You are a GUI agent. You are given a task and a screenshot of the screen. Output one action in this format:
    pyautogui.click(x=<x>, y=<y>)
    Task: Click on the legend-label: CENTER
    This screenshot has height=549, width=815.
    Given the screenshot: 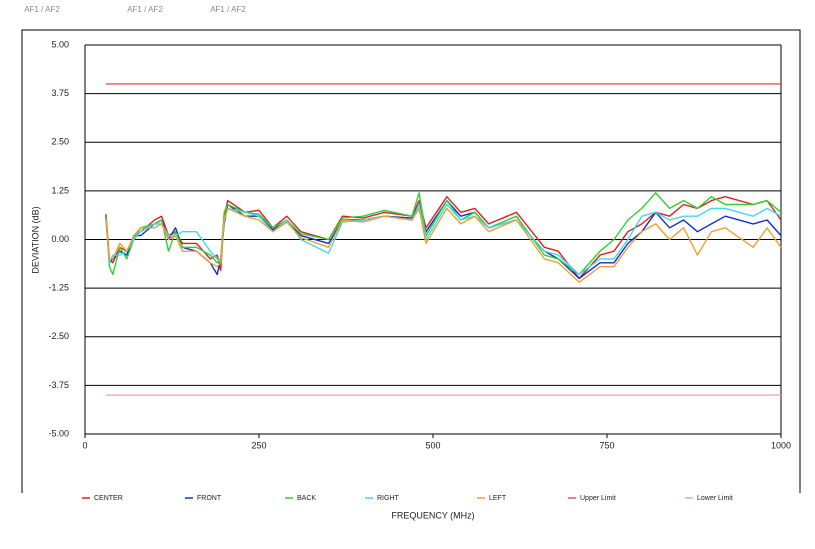 What is the action you would take?
    pyautogui.click(x=108, y=498)
    